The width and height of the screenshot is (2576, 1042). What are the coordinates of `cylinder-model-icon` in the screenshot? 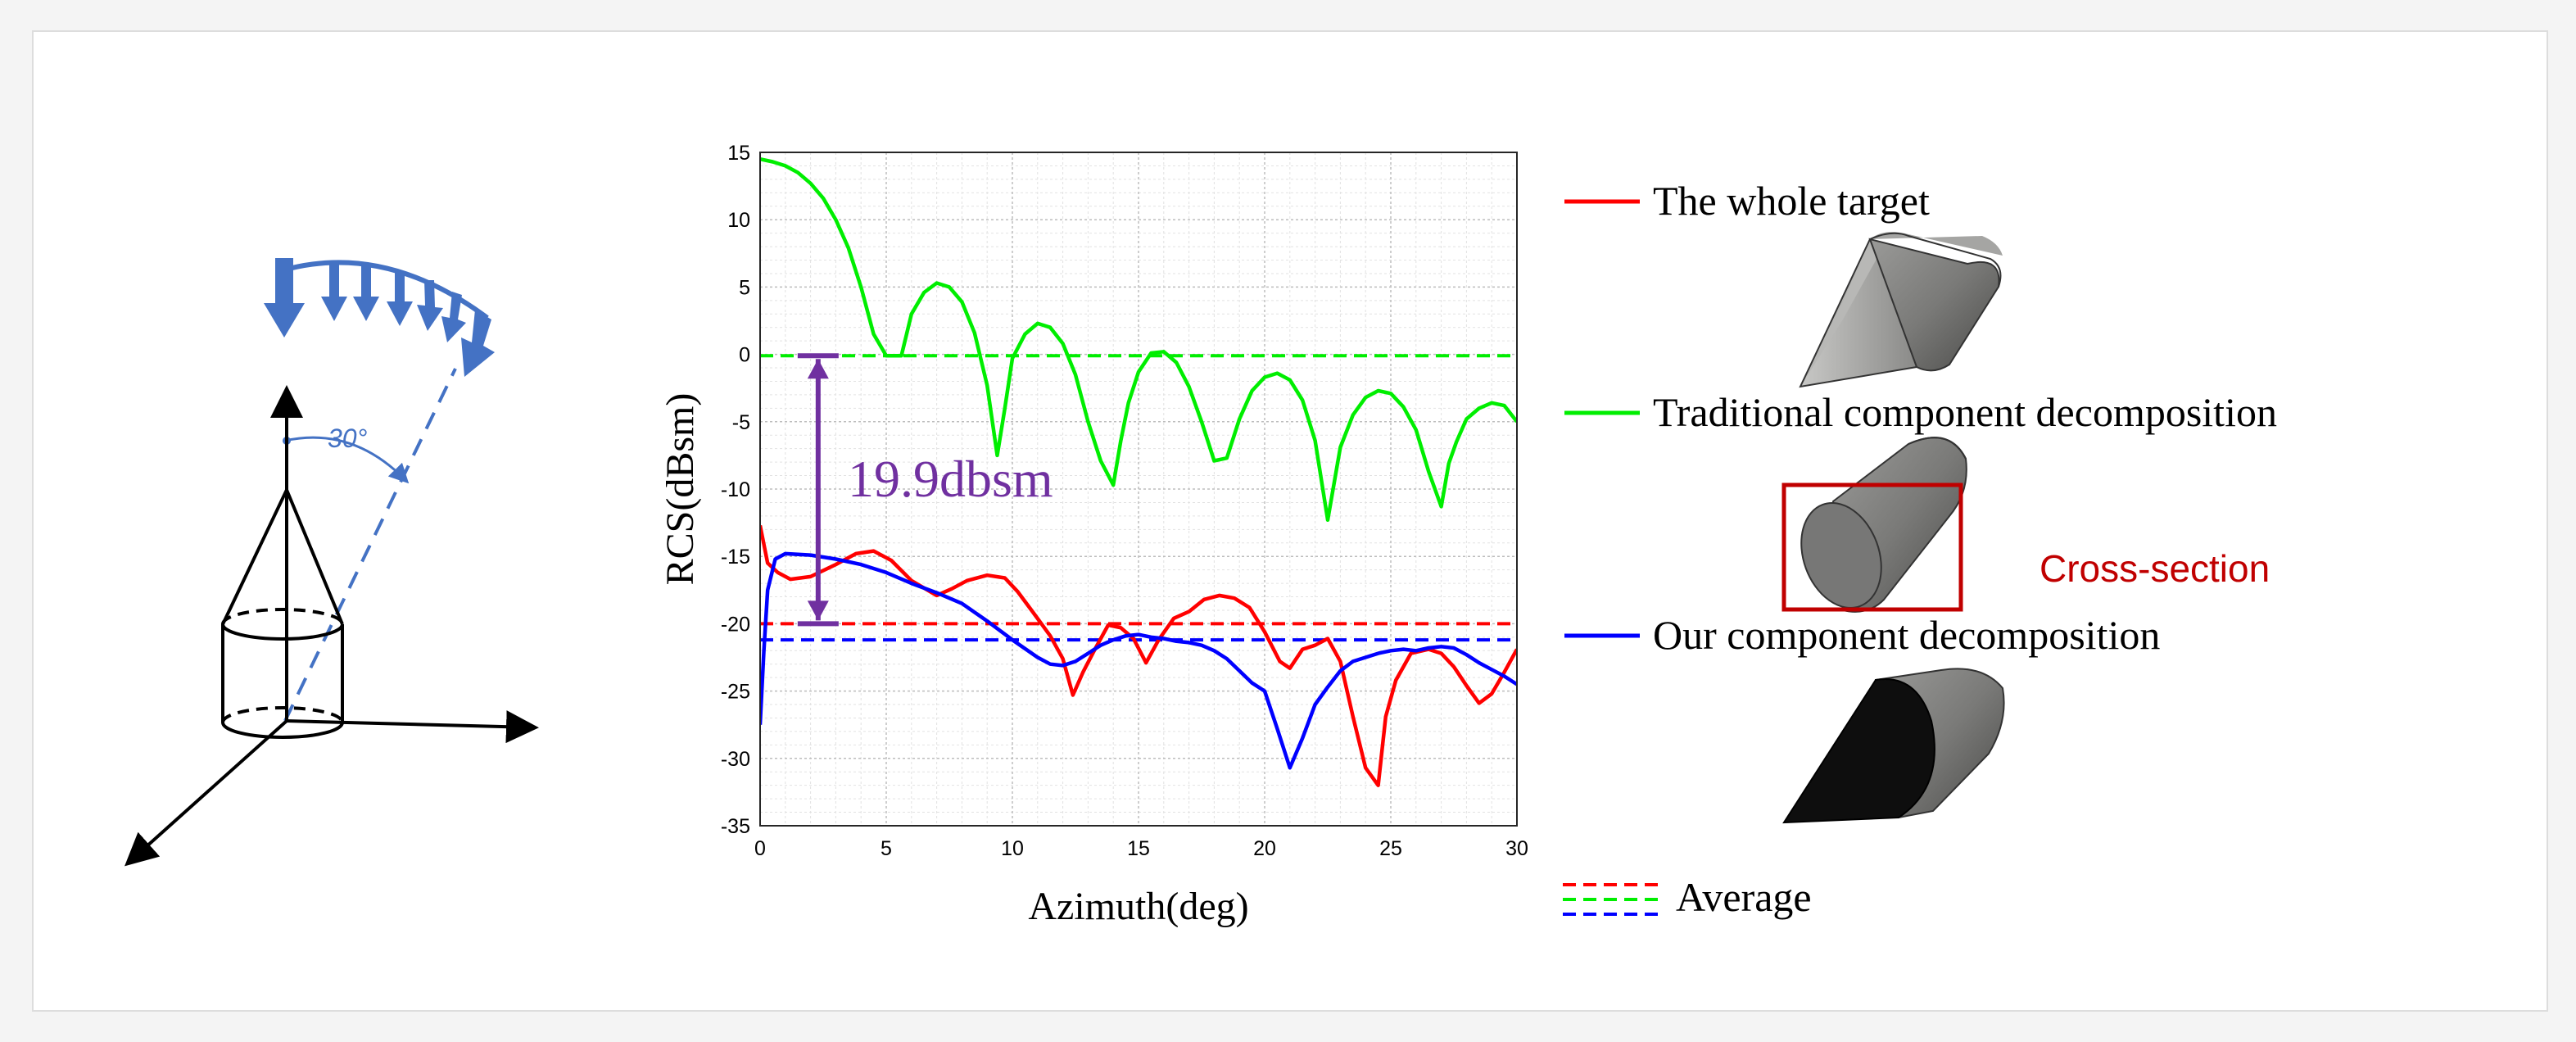 It's located at (1883, 525).